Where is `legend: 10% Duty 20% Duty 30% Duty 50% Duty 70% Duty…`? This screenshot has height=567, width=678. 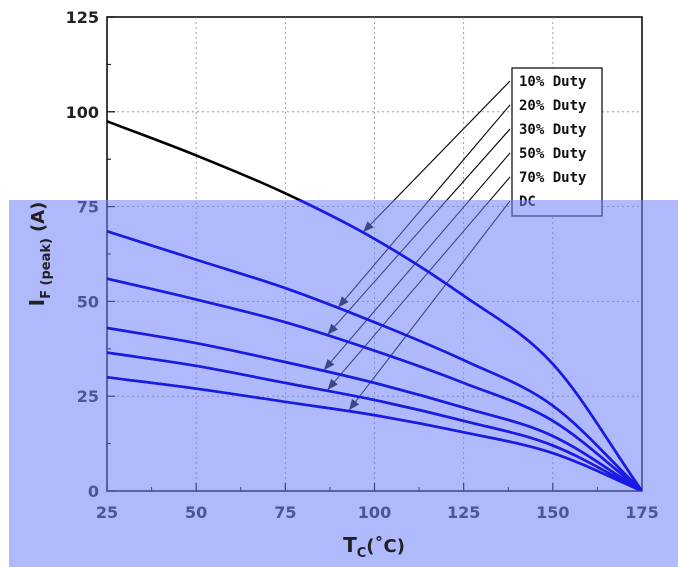
legend: 10% Duty 20% Duty 30% Duty 50% Duty 70% Duty… is located at coordinates (557, 142).